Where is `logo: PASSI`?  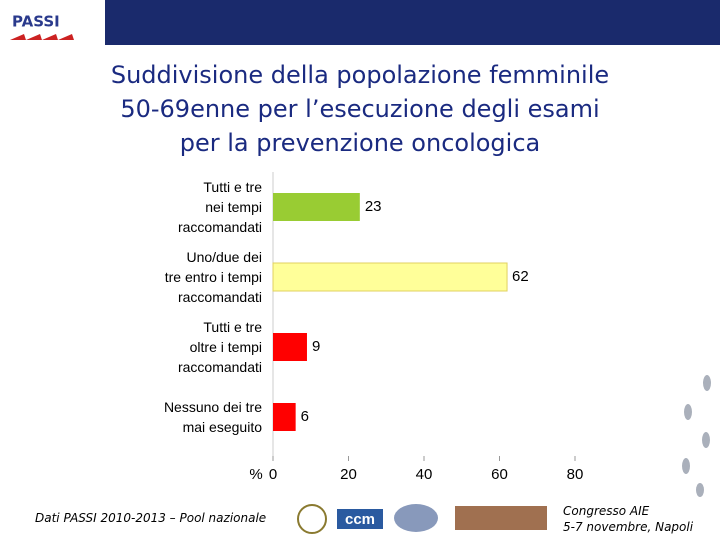 logo: PASSI is located at coordinates (36, 22).